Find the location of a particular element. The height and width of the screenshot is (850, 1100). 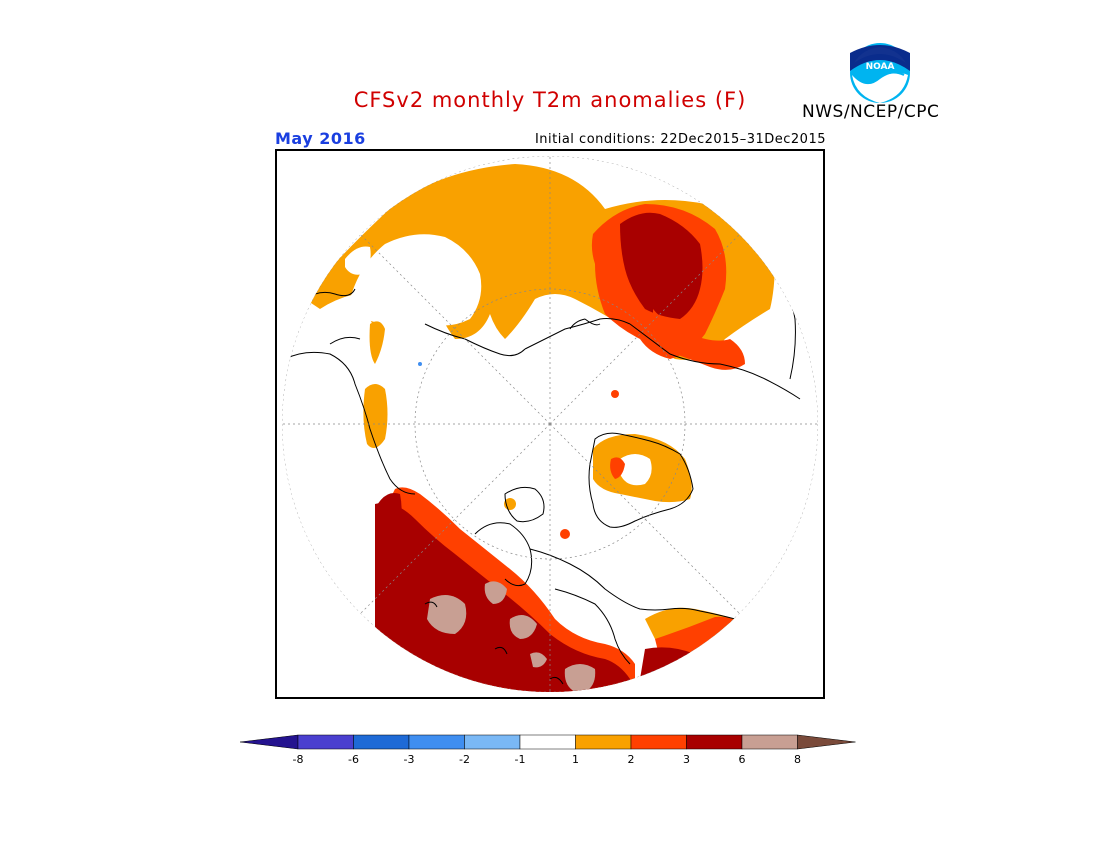

anomaly-region-okhotsk-red is located at coordinates (699, 339).